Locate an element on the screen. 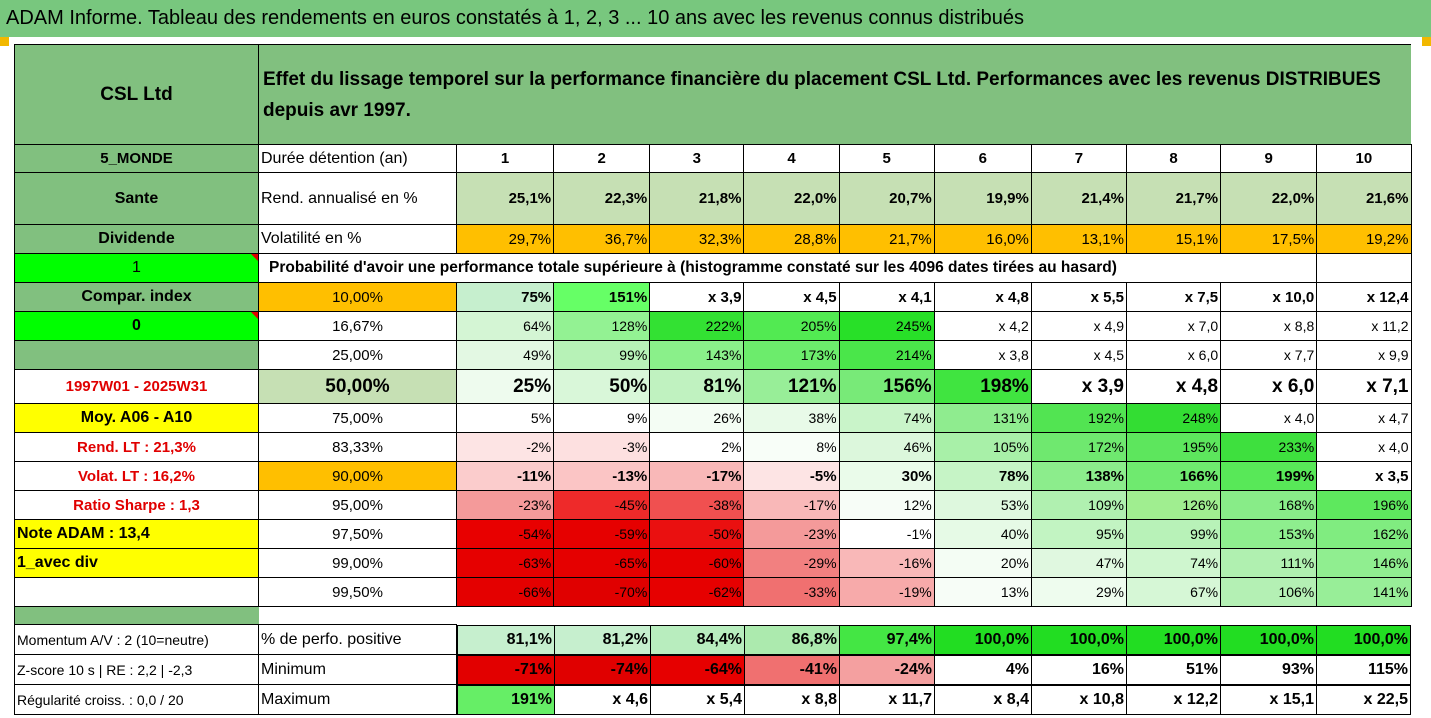  probability-cell: x 7,1 is located at coordinates (1364, 386).